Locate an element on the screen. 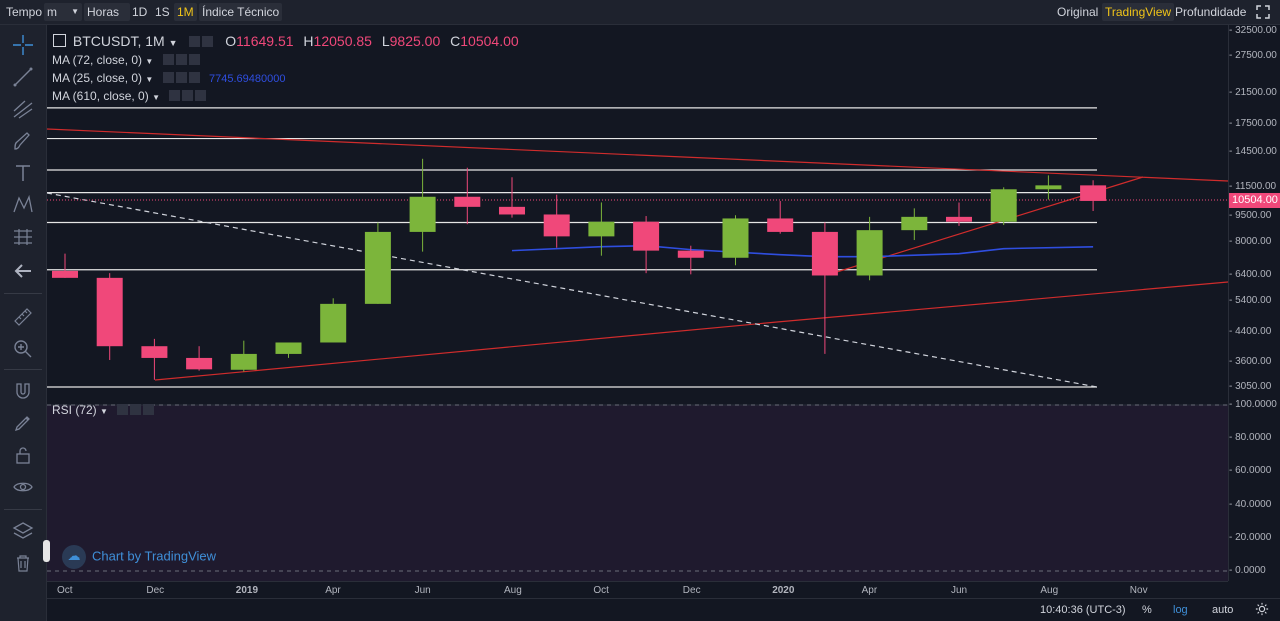 The width and height of the screenshot is (1280, 621). time-tick-label: Jun is located at coordinates (959, 590).